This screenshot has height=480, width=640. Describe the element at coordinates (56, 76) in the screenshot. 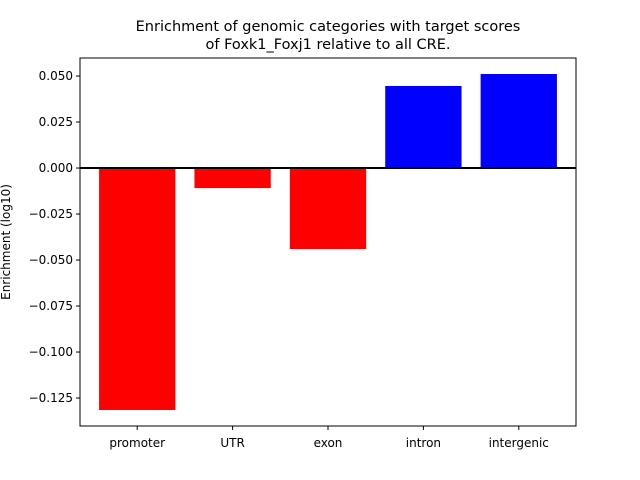

I see `y-tick-label: 0.050` at that location.